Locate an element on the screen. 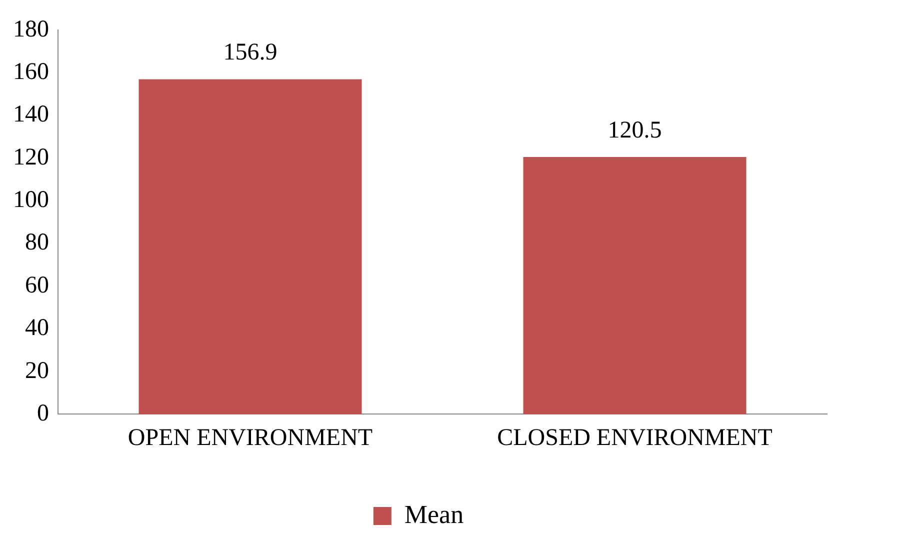 This screenshot has width=897, height=549. y-tick-label: 100 is located at coordinates (31, 200).